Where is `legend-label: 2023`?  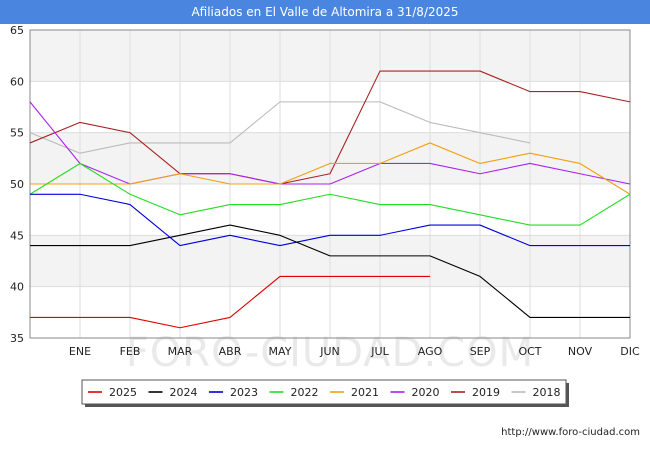 legend-label: 2023 is located at coordinates (244, 392).